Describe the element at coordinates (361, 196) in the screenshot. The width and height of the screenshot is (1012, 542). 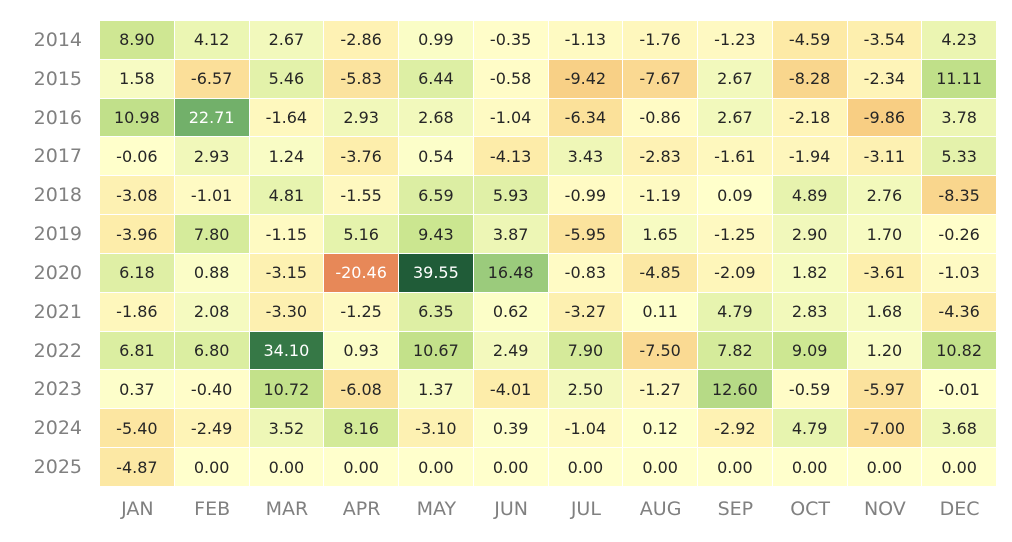
I see `heatmap-cell: -1.55` at that location.